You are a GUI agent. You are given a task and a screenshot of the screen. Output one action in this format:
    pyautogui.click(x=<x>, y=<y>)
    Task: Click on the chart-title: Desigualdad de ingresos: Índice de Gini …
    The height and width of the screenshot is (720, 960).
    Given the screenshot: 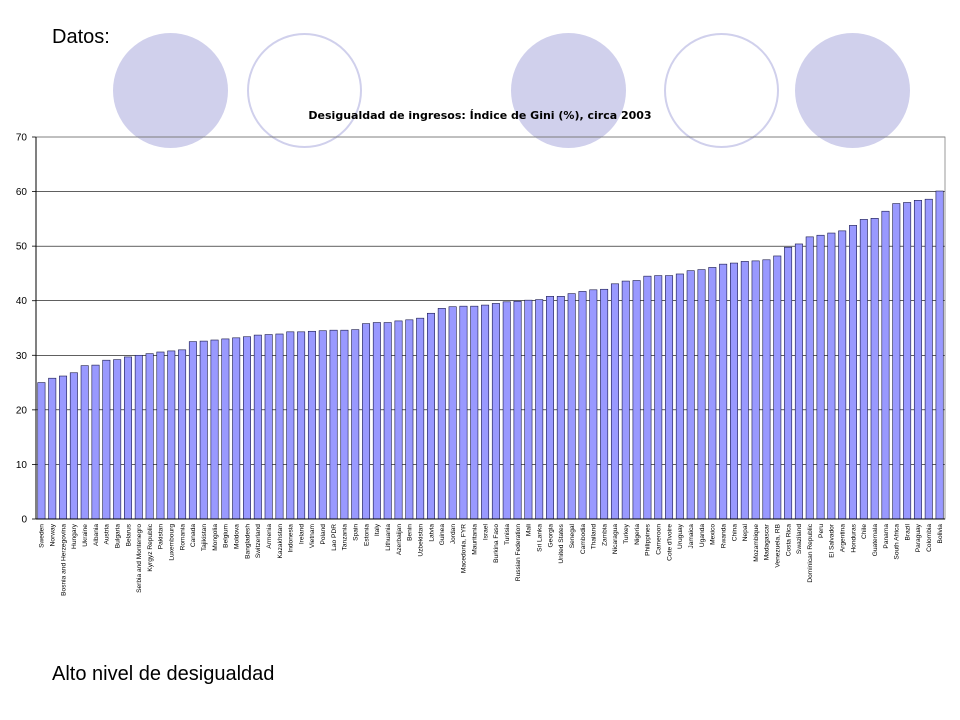 What is the action you would take?
    pyautogui.click(x=479, y=115)
    